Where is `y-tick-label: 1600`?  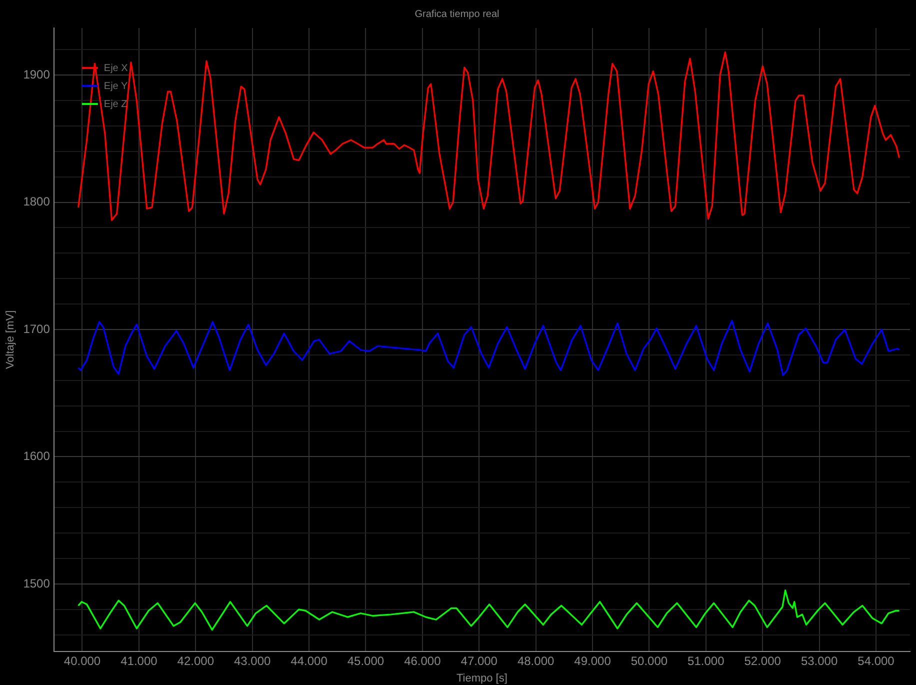 y-tick-label: 1600 is located at coordinates (36, 456).